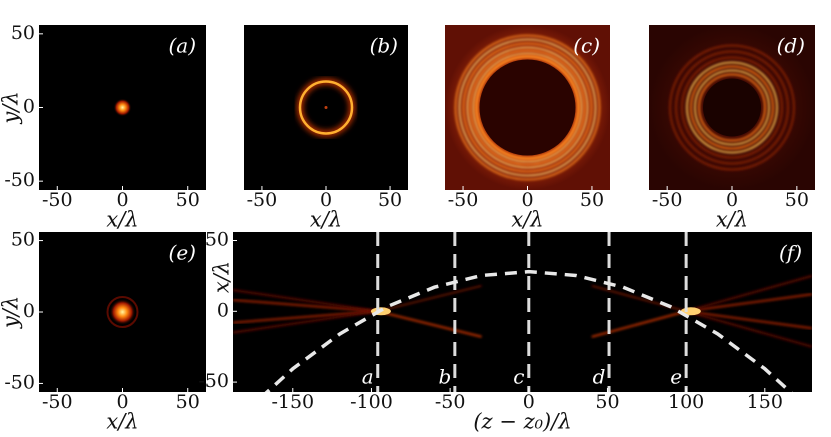 The width and height of the screenshot is (831, 437). Describe the element at coordinates (686, 402) in the screenshot. I see `x-tick-label: 100` at that location.